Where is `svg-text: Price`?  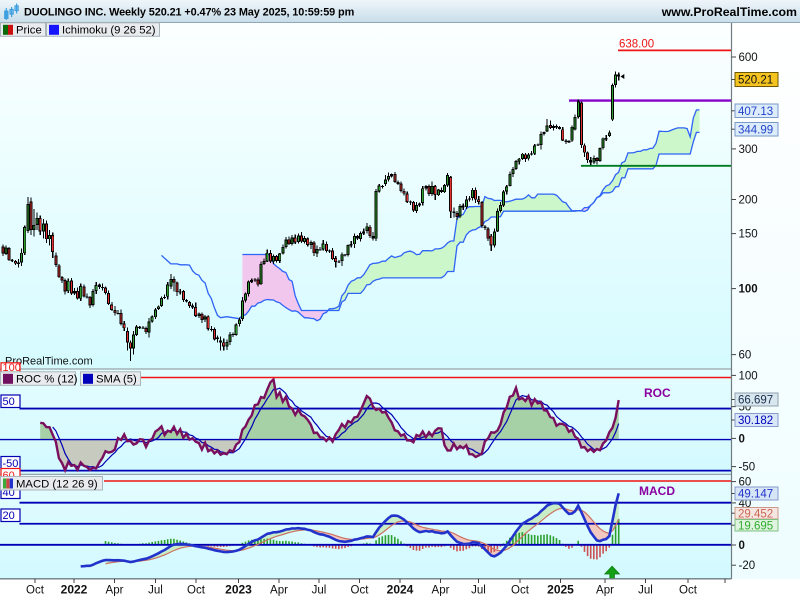
svg-text: Price is located at coordinates (29, 31).